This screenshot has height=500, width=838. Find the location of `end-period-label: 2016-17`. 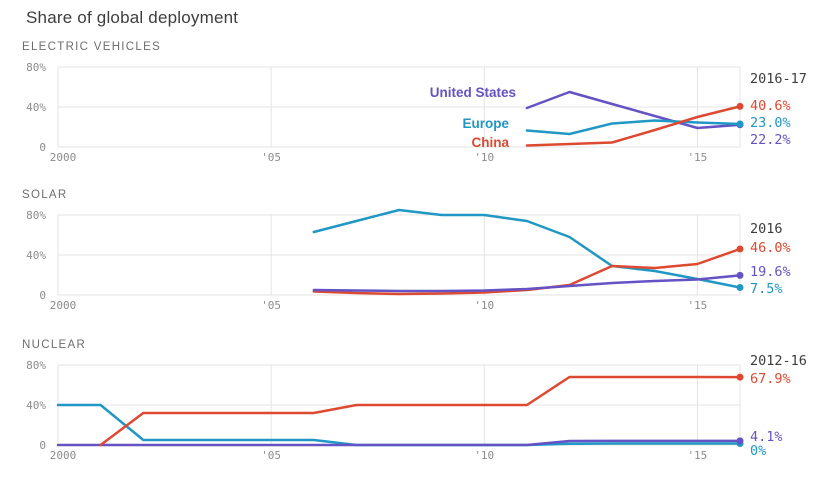

end-period-label: 2016-17 is located at coordinates (778, 79).